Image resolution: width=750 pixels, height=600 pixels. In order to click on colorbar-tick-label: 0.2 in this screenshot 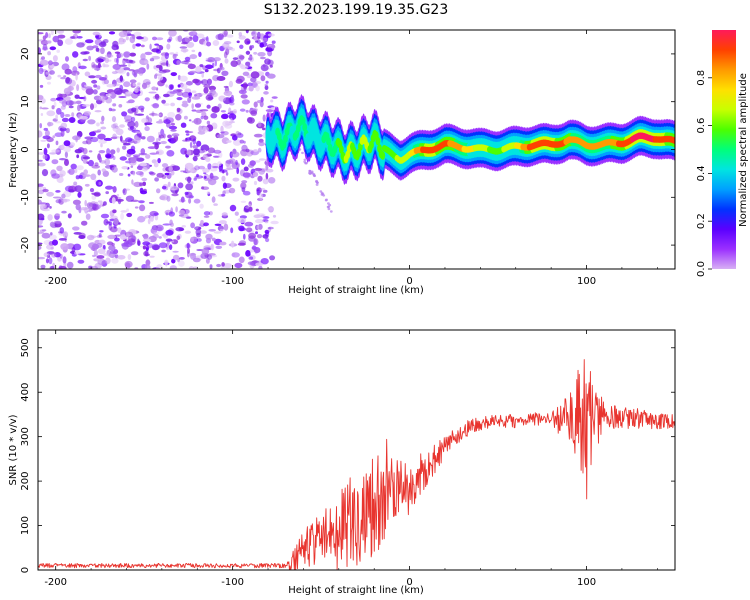, I will do `click(701, 221)`.